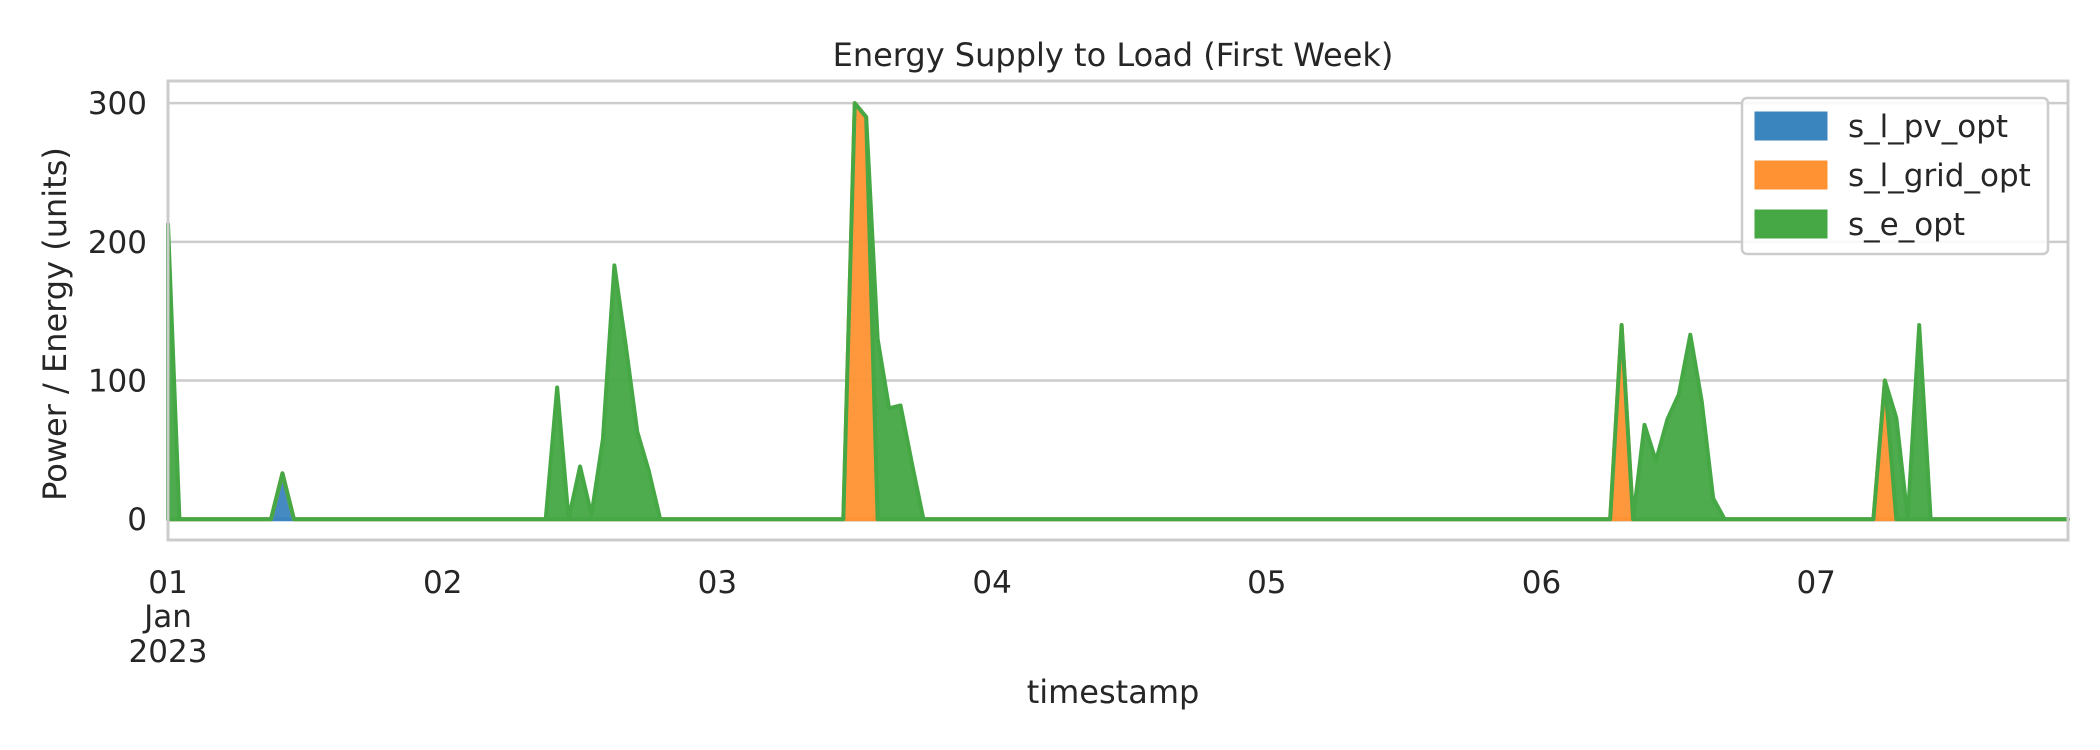 The width and height of the screenshot is (2100, 750). Describe the element at coordinates (1541, 583) in the screenshot. I see `x-tick-label: 06` at that location.